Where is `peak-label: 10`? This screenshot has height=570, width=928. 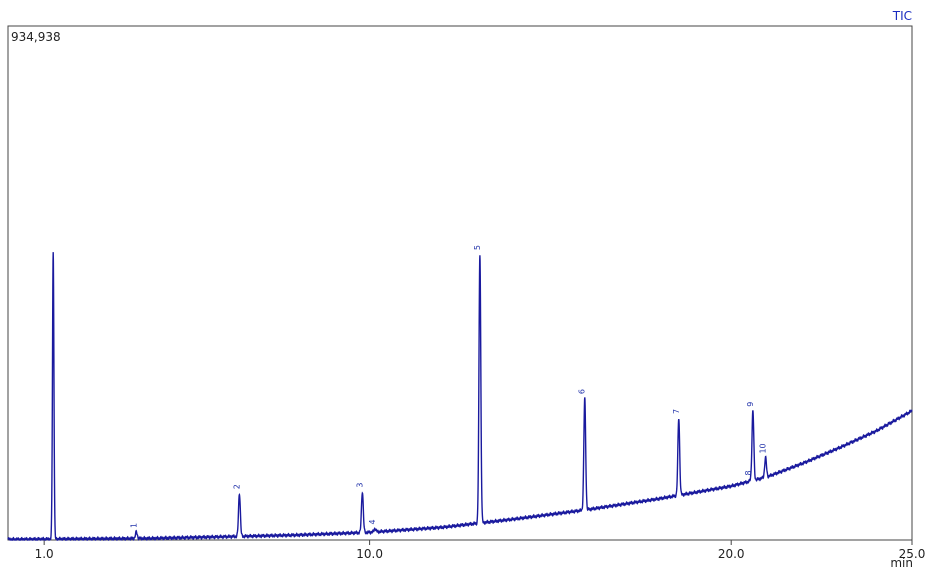 peak-label: 10 is located at coordinates (763, 448).